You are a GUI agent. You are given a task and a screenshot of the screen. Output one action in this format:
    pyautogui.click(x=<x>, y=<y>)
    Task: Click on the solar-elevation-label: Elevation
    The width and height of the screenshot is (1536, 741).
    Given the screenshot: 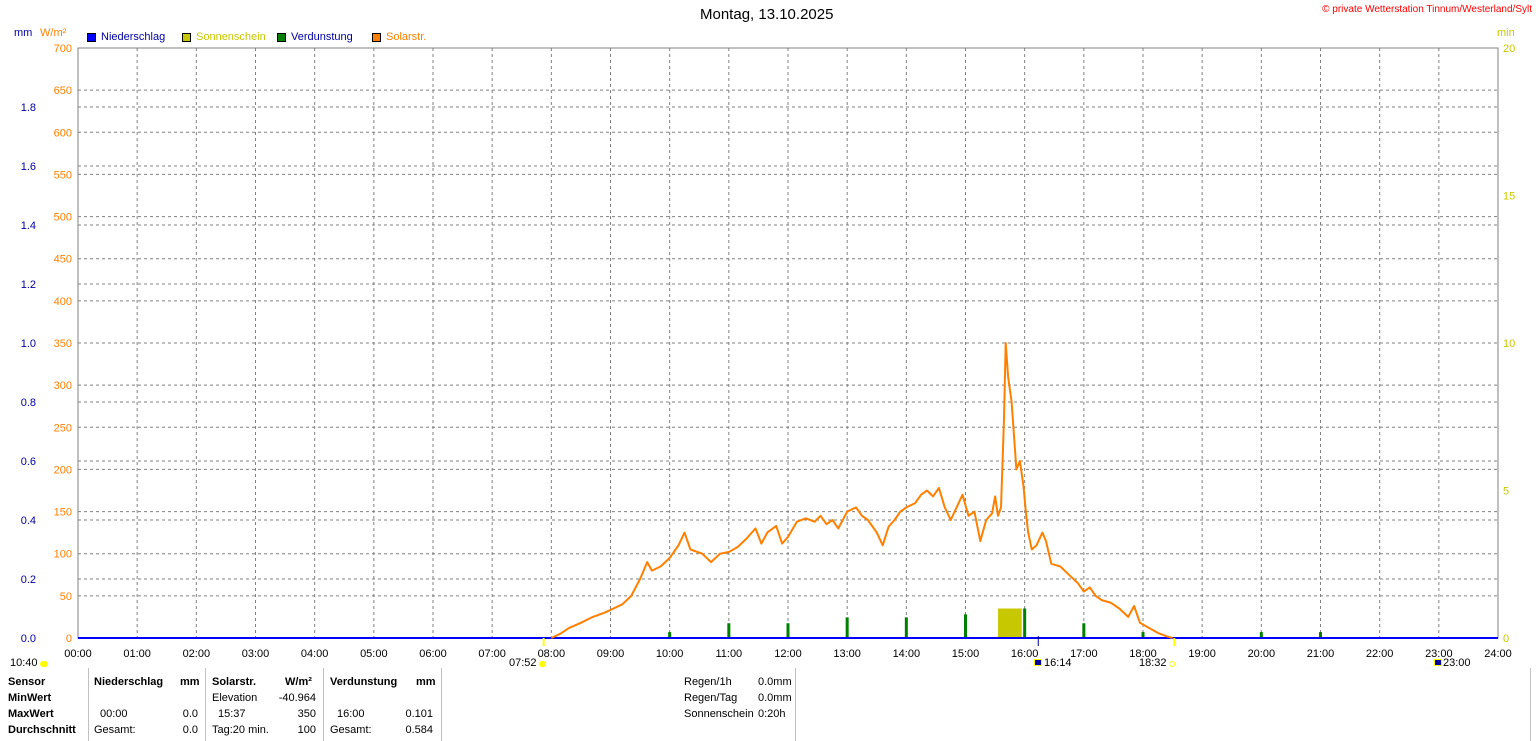 What is the action you would take?
    pyautogui.click(x=235, y=698)
    